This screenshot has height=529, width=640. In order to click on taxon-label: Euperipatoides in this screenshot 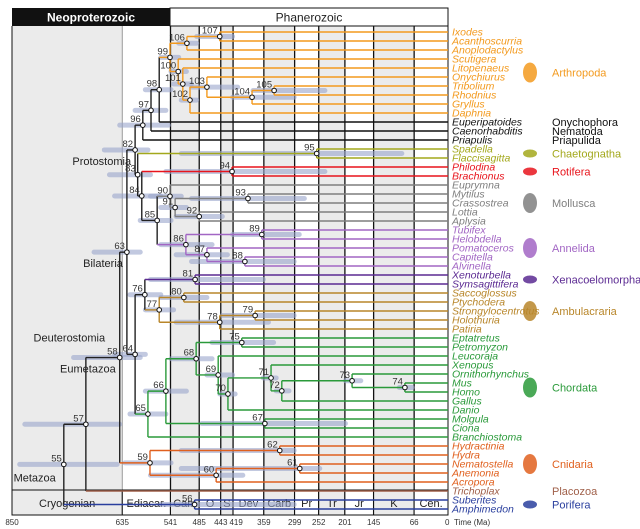, I will do `click(487, 123)`.